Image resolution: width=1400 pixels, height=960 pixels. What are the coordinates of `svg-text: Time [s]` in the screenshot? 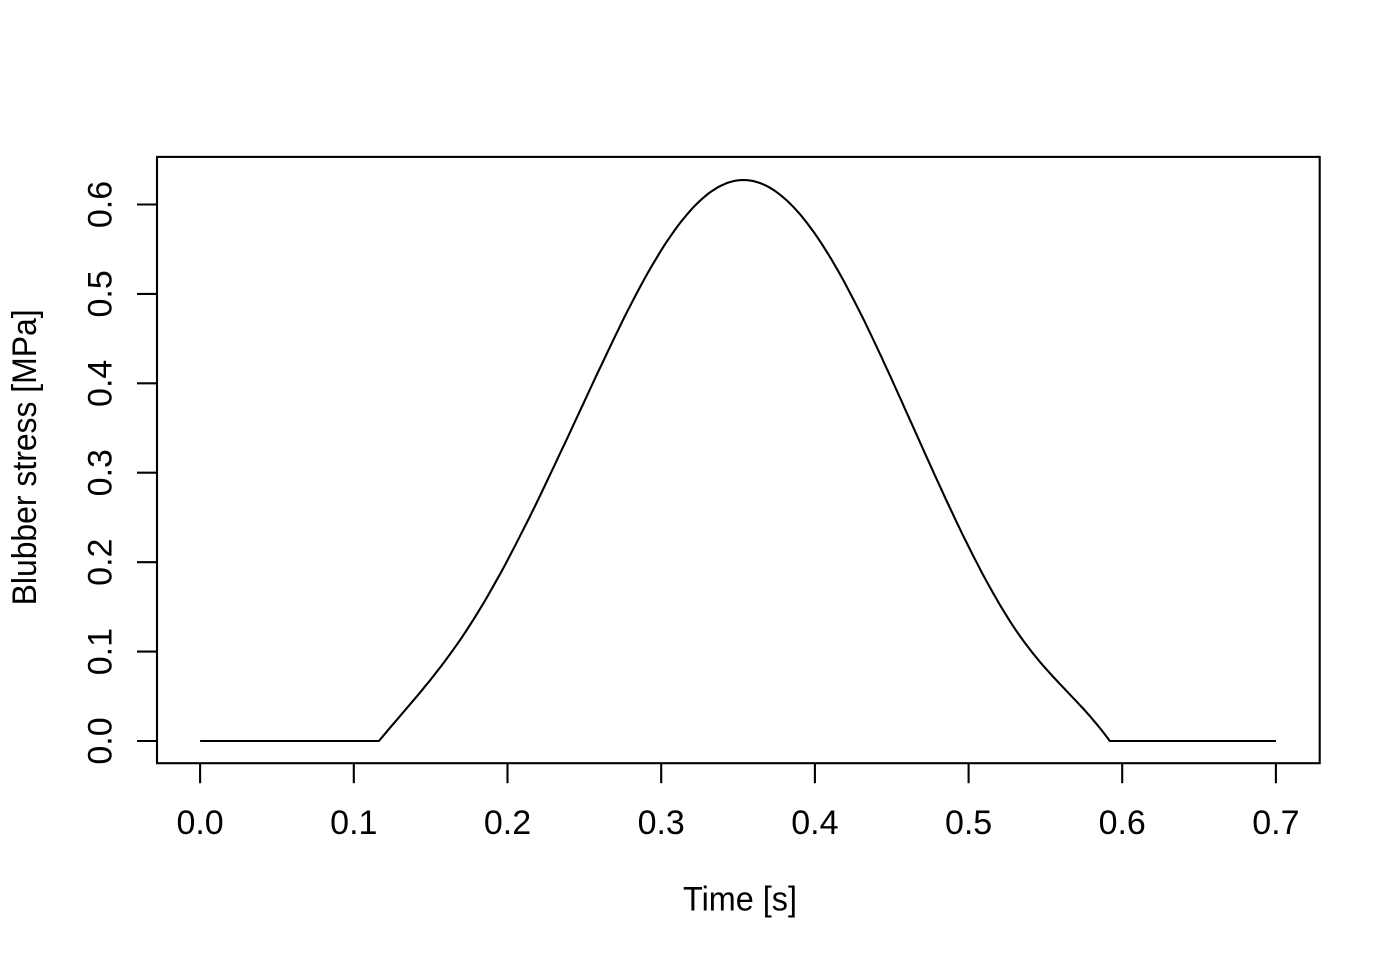 It's located at (740, 899).